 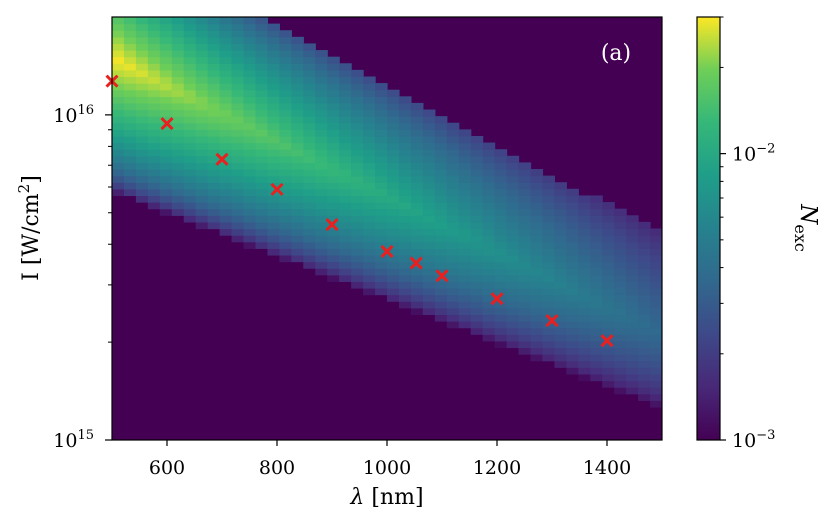 I want to click on panel-label: (a), so click(x=616, y=53).